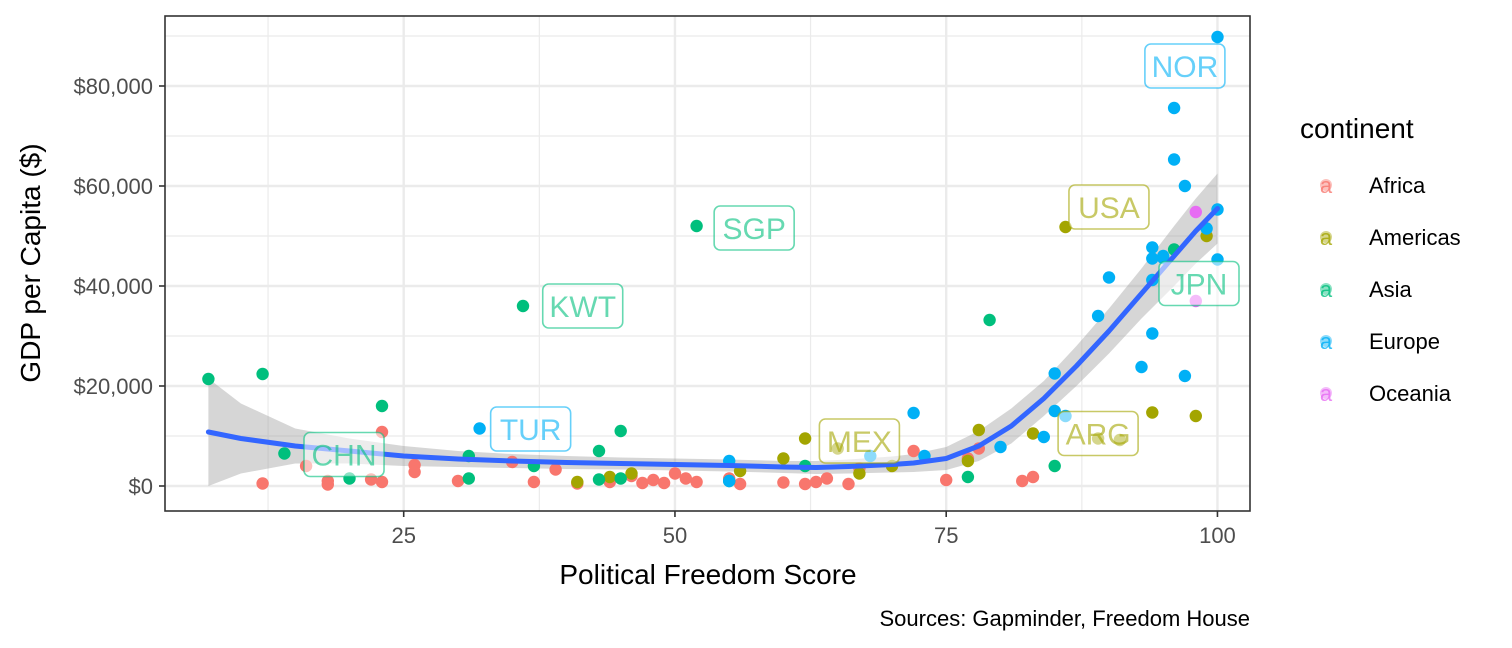  I want to click on country-label-text: SGP, so click(753, 229).